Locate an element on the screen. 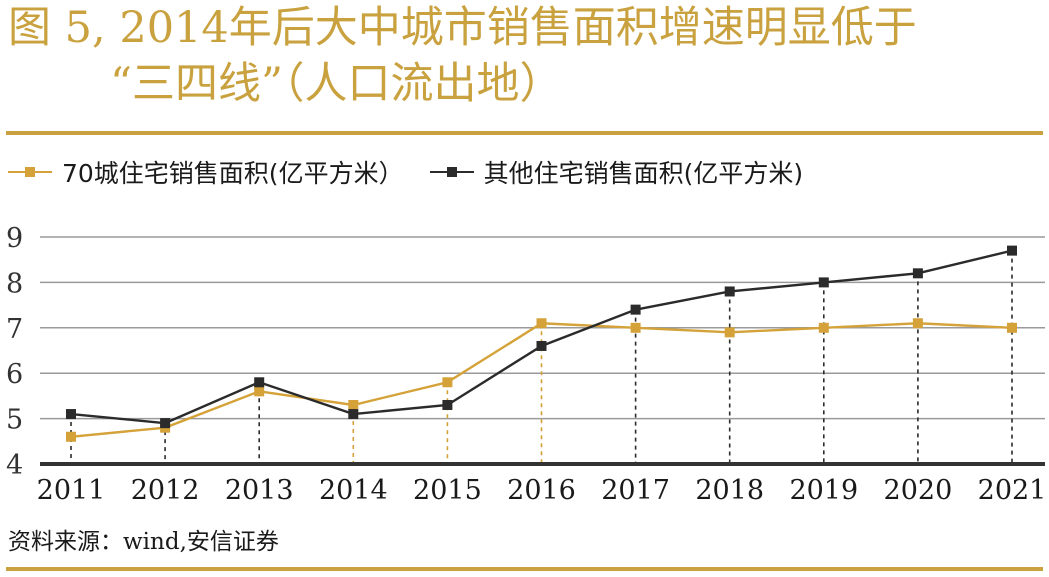  x-tick-label-2011: 2011 is located at coordinates (71, 490).